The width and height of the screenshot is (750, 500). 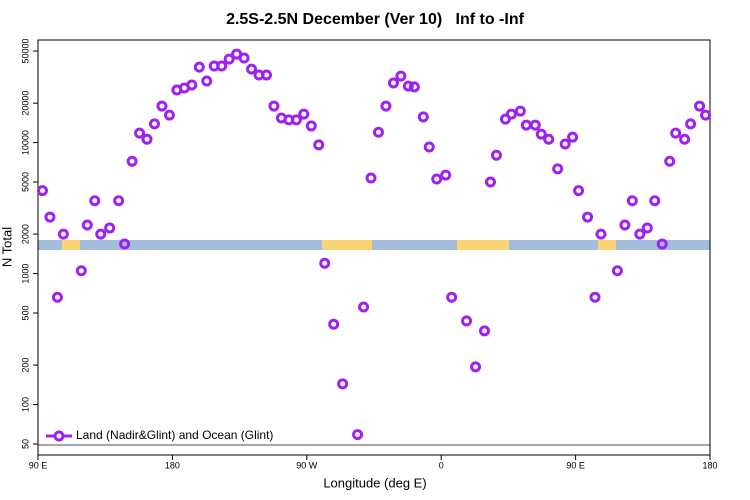 What do you see at coordinates (375, 19) in the screenshot?
I see `chart-title: 2.5S-2.5N December (Ver 10) Inf to -Inf` at bounding box center [375, 19].